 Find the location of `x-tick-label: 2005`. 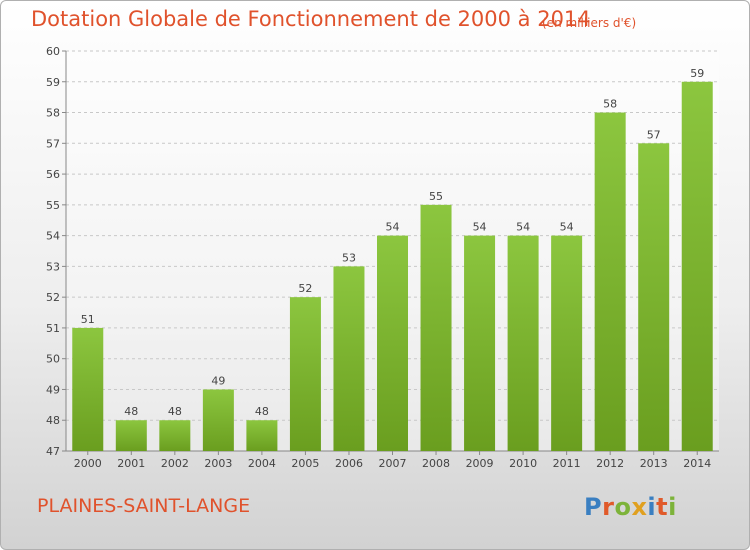

x-tick-label: 2005 is located at coordinates (305, 463).